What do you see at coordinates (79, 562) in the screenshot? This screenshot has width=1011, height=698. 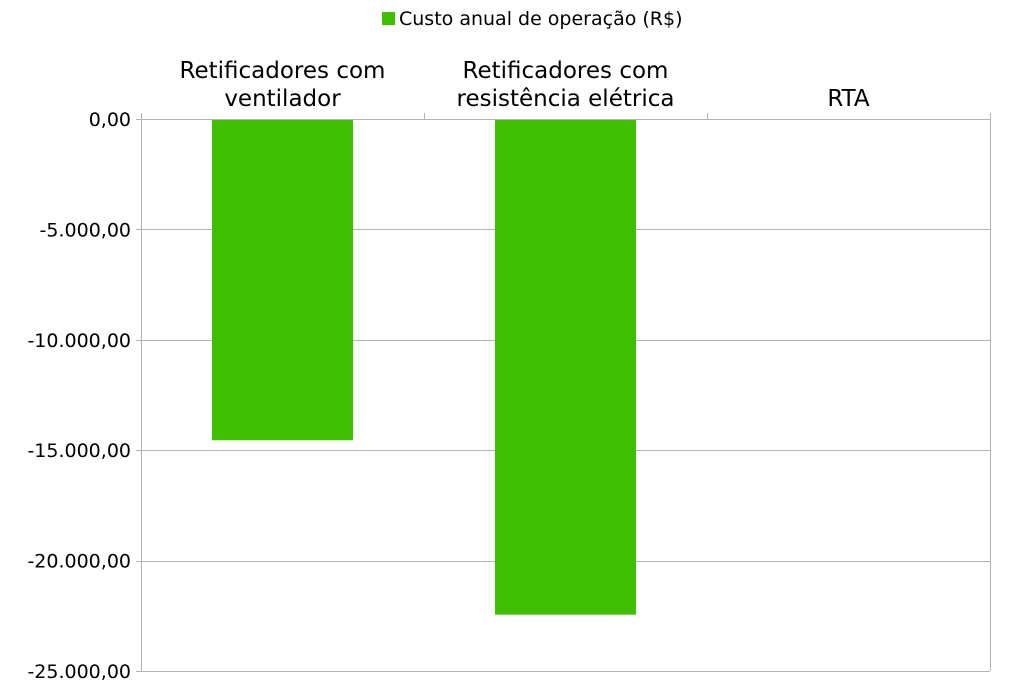 I see `y-tick-label: -20.000,00` at bounding box center [79, 562].